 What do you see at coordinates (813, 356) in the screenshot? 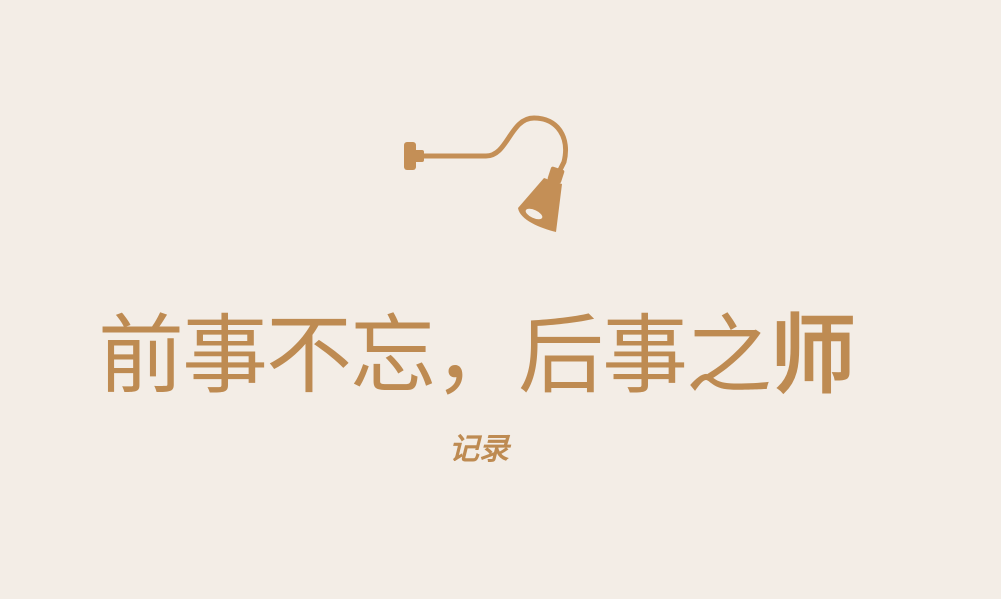
I see `headline-last-char: 师` at bounding box center [813, 356].